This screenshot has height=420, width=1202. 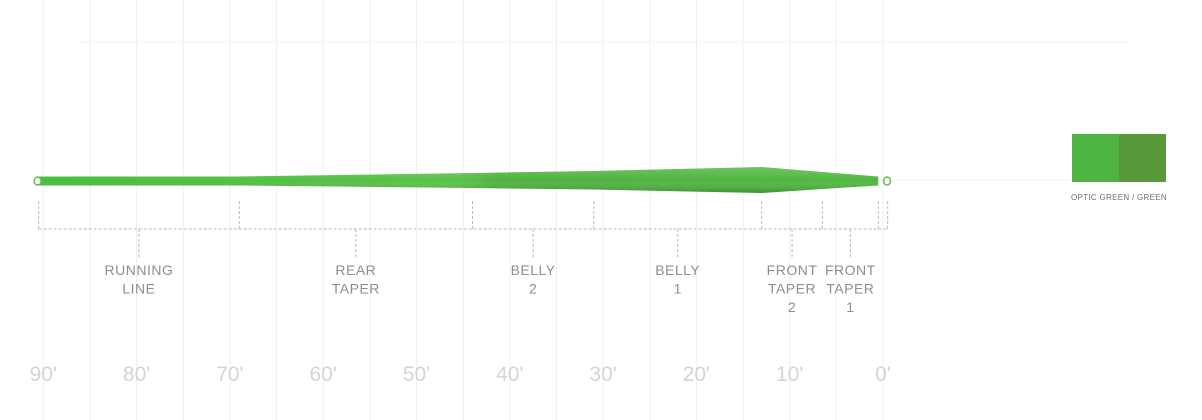 What do you see at coordinates (850, 307) in the screenshot?
I see `segment-label-front-taper-1: 1` at bounding box center [850, 307].